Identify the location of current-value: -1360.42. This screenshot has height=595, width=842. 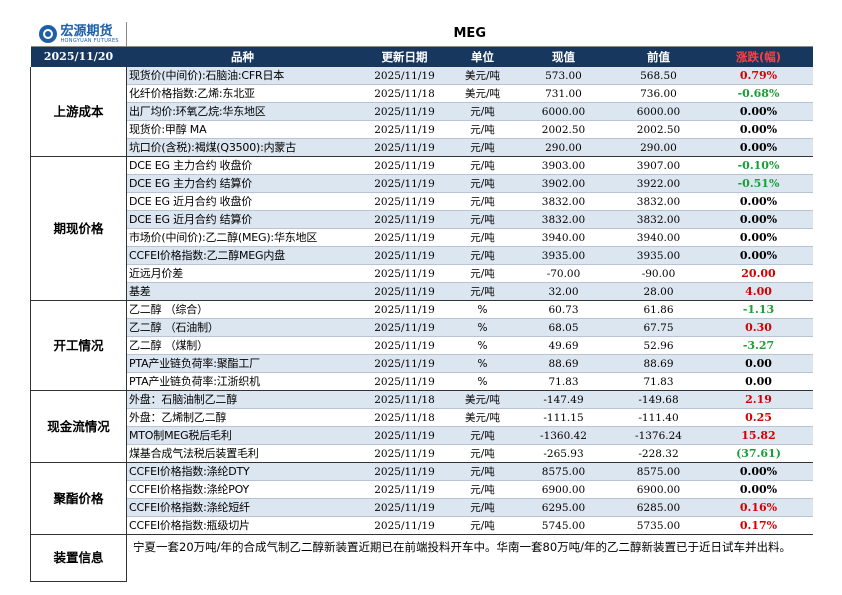
(563, 435).